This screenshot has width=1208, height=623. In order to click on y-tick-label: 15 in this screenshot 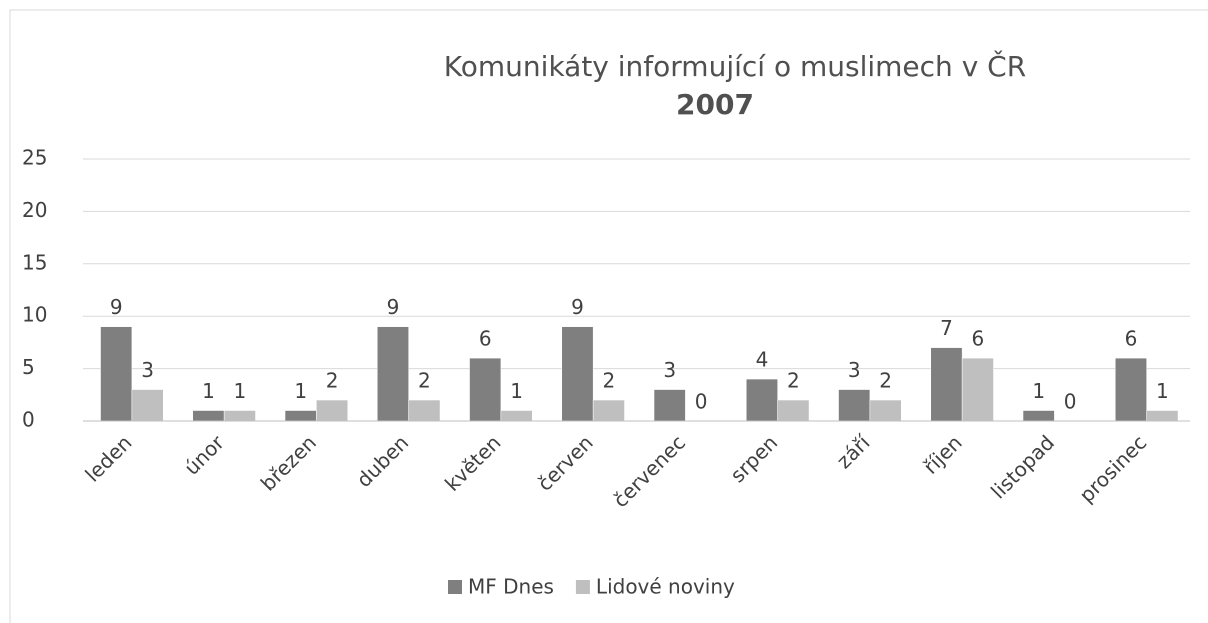, I will do `click(34, 262)`.